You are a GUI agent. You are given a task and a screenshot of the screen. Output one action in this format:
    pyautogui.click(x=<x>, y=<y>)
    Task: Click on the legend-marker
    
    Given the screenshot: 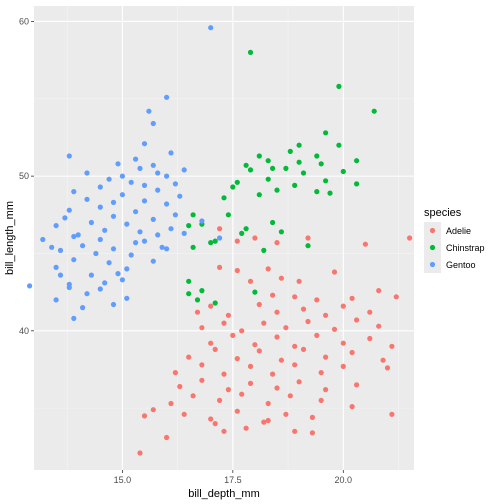 What is the action you would take?
    pyautogui.click(x=432, y=247)
    